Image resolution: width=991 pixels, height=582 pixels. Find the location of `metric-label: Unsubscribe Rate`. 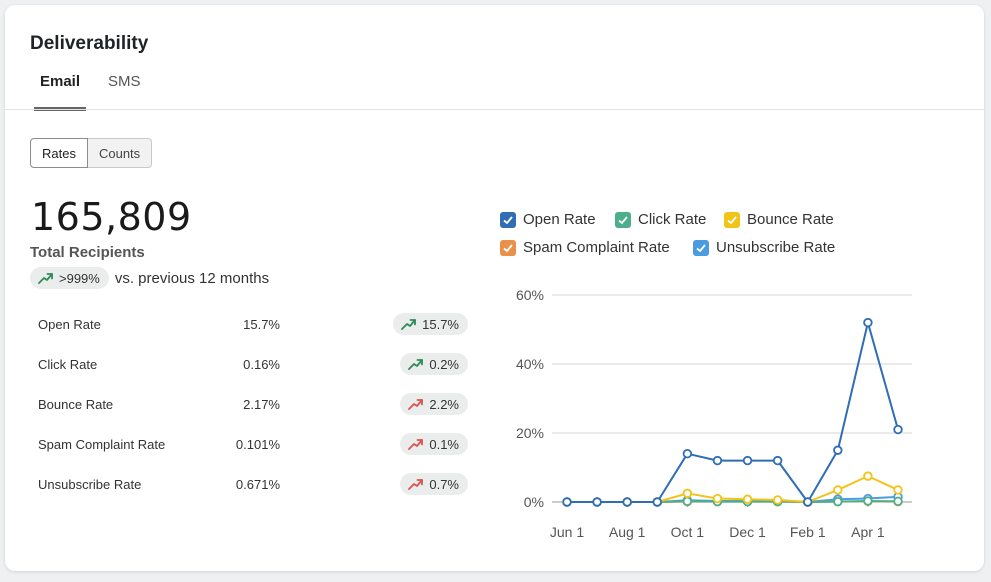

metric-label: Unsubscribe Rate is located at coordinates (90, 484).